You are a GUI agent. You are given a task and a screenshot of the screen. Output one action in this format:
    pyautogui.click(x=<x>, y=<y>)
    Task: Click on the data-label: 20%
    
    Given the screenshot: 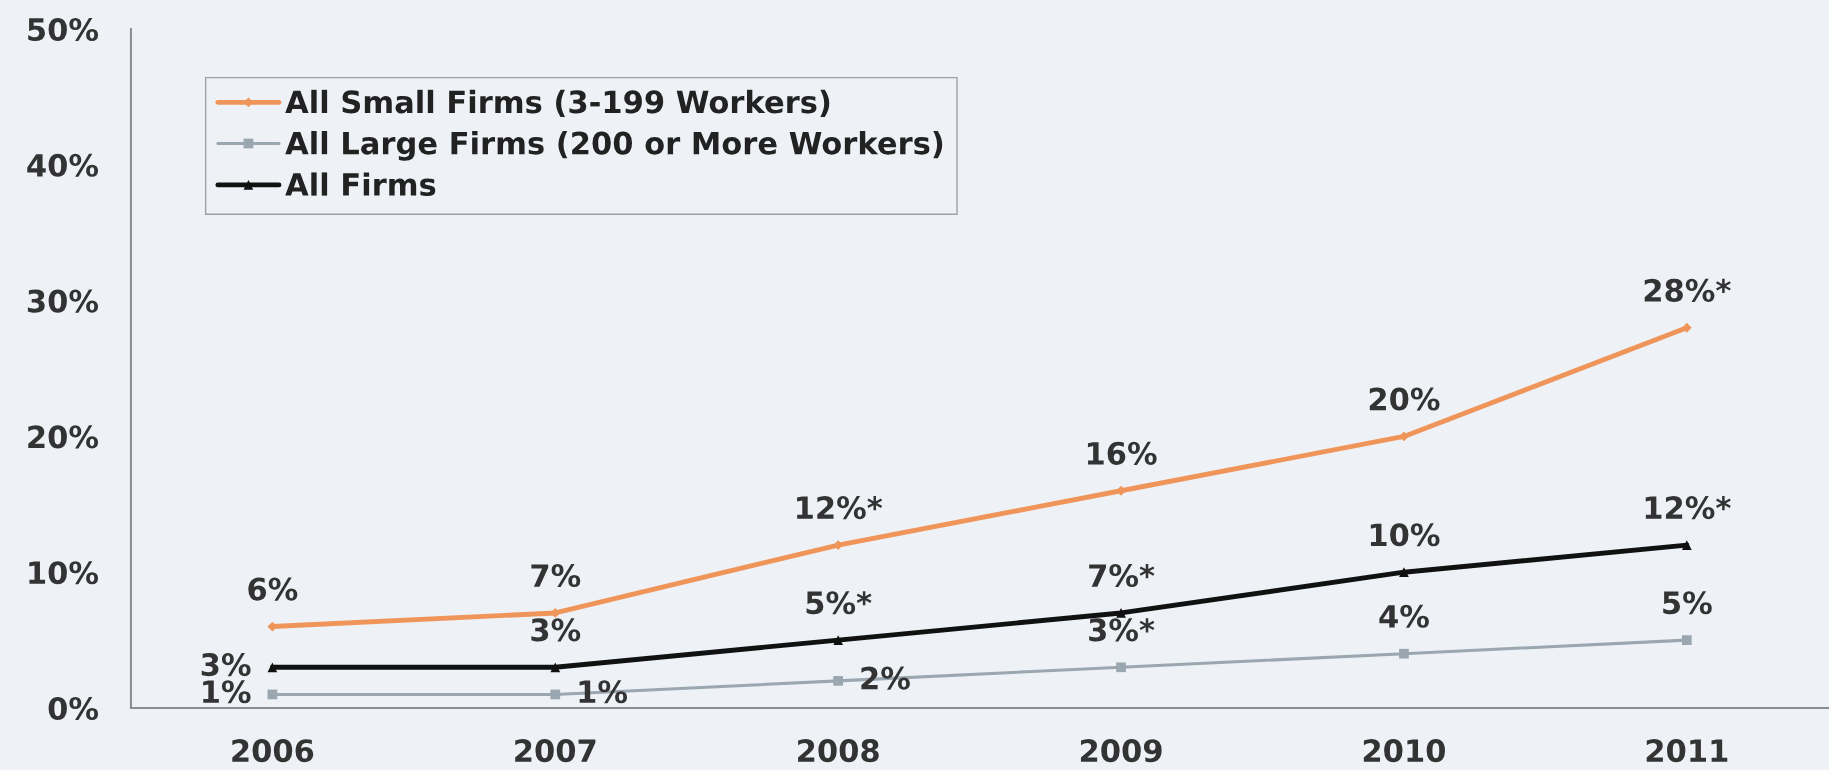 What is the action you would take?
    pyautogui.click(x=1404, y=399)
    